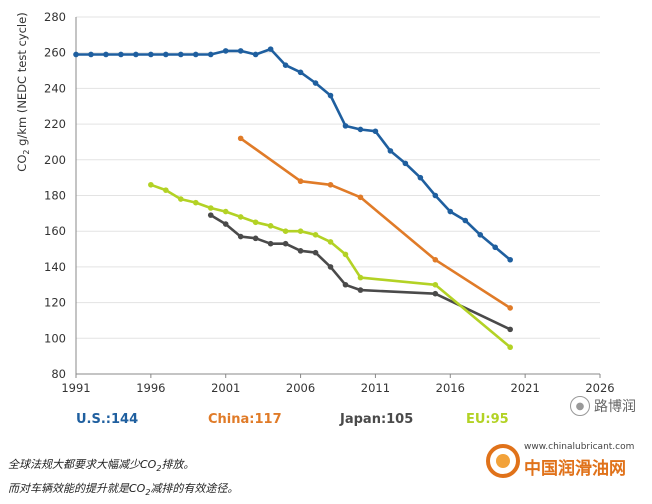  Describe the element at coordinates (55, 160) in the screenshot. I see `y-tick-label: 200` at that location.